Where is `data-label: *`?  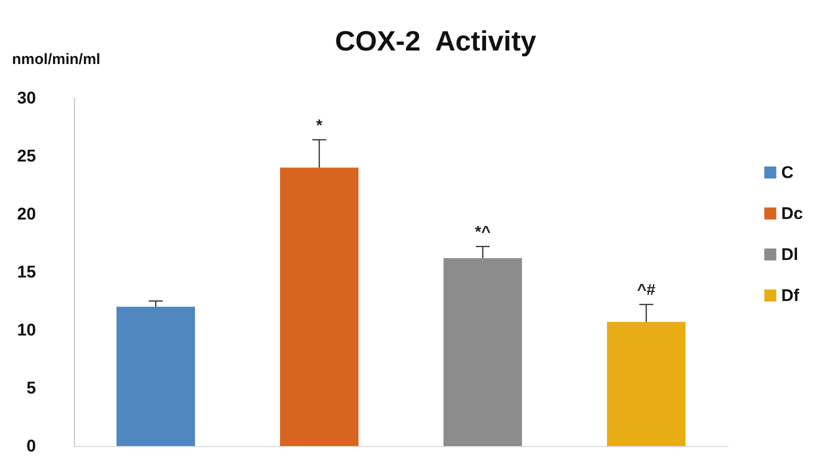 data-label: * is located at coordinates (320, 125).